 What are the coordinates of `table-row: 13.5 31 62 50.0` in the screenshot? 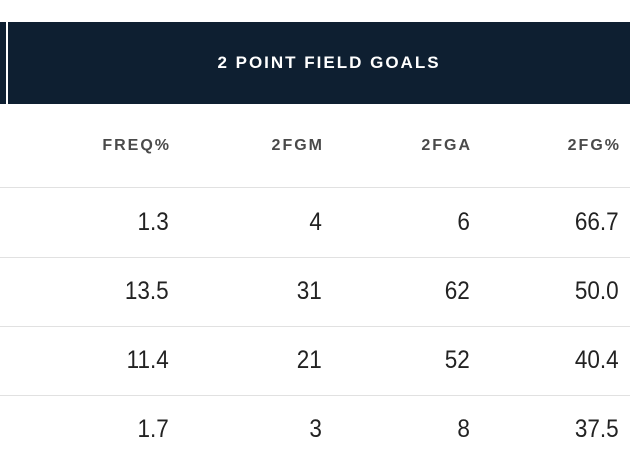 It's located at (315, 292).